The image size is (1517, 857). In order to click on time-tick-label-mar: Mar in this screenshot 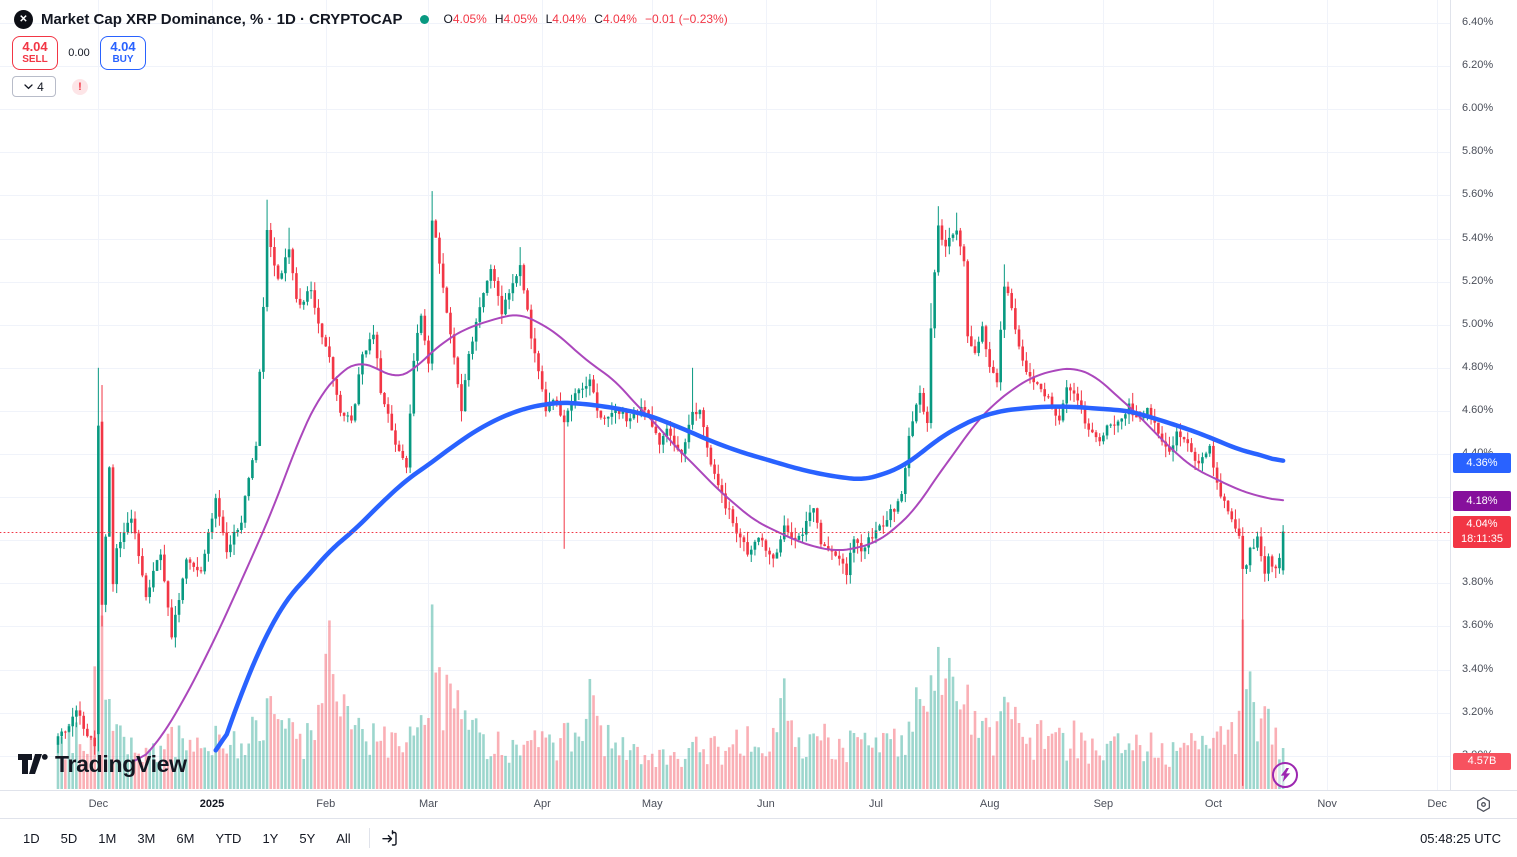, I will do `click(428, 804)`.